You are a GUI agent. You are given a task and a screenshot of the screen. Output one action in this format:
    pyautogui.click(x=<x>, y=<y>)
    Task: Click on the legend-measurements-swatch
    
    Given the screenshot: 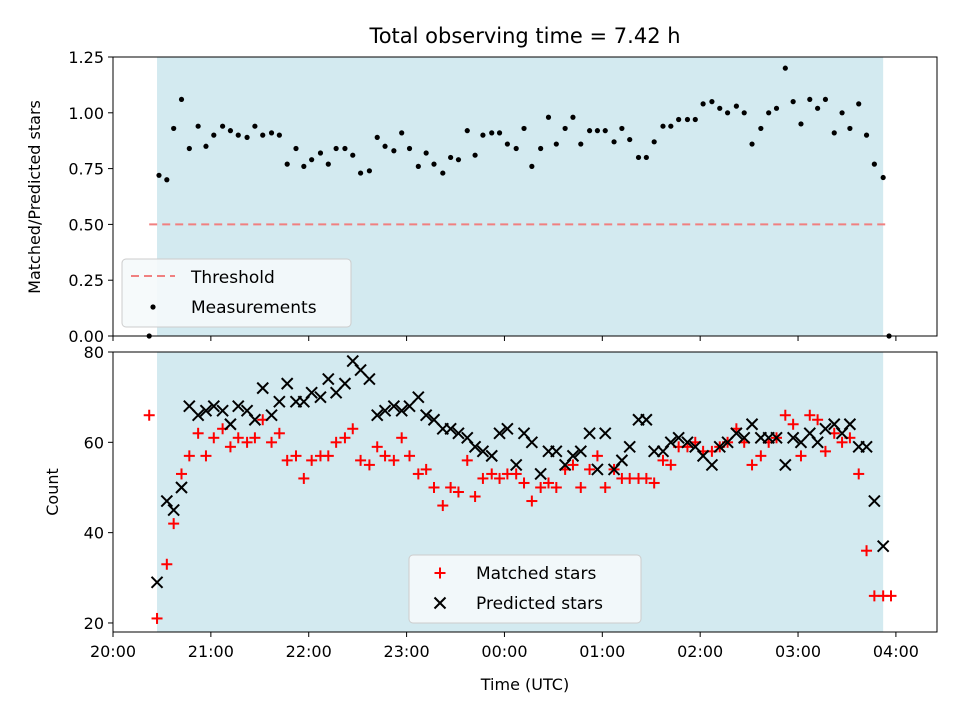 What is the action you would take?
    pyautogui.click(x=153, y=307)
    